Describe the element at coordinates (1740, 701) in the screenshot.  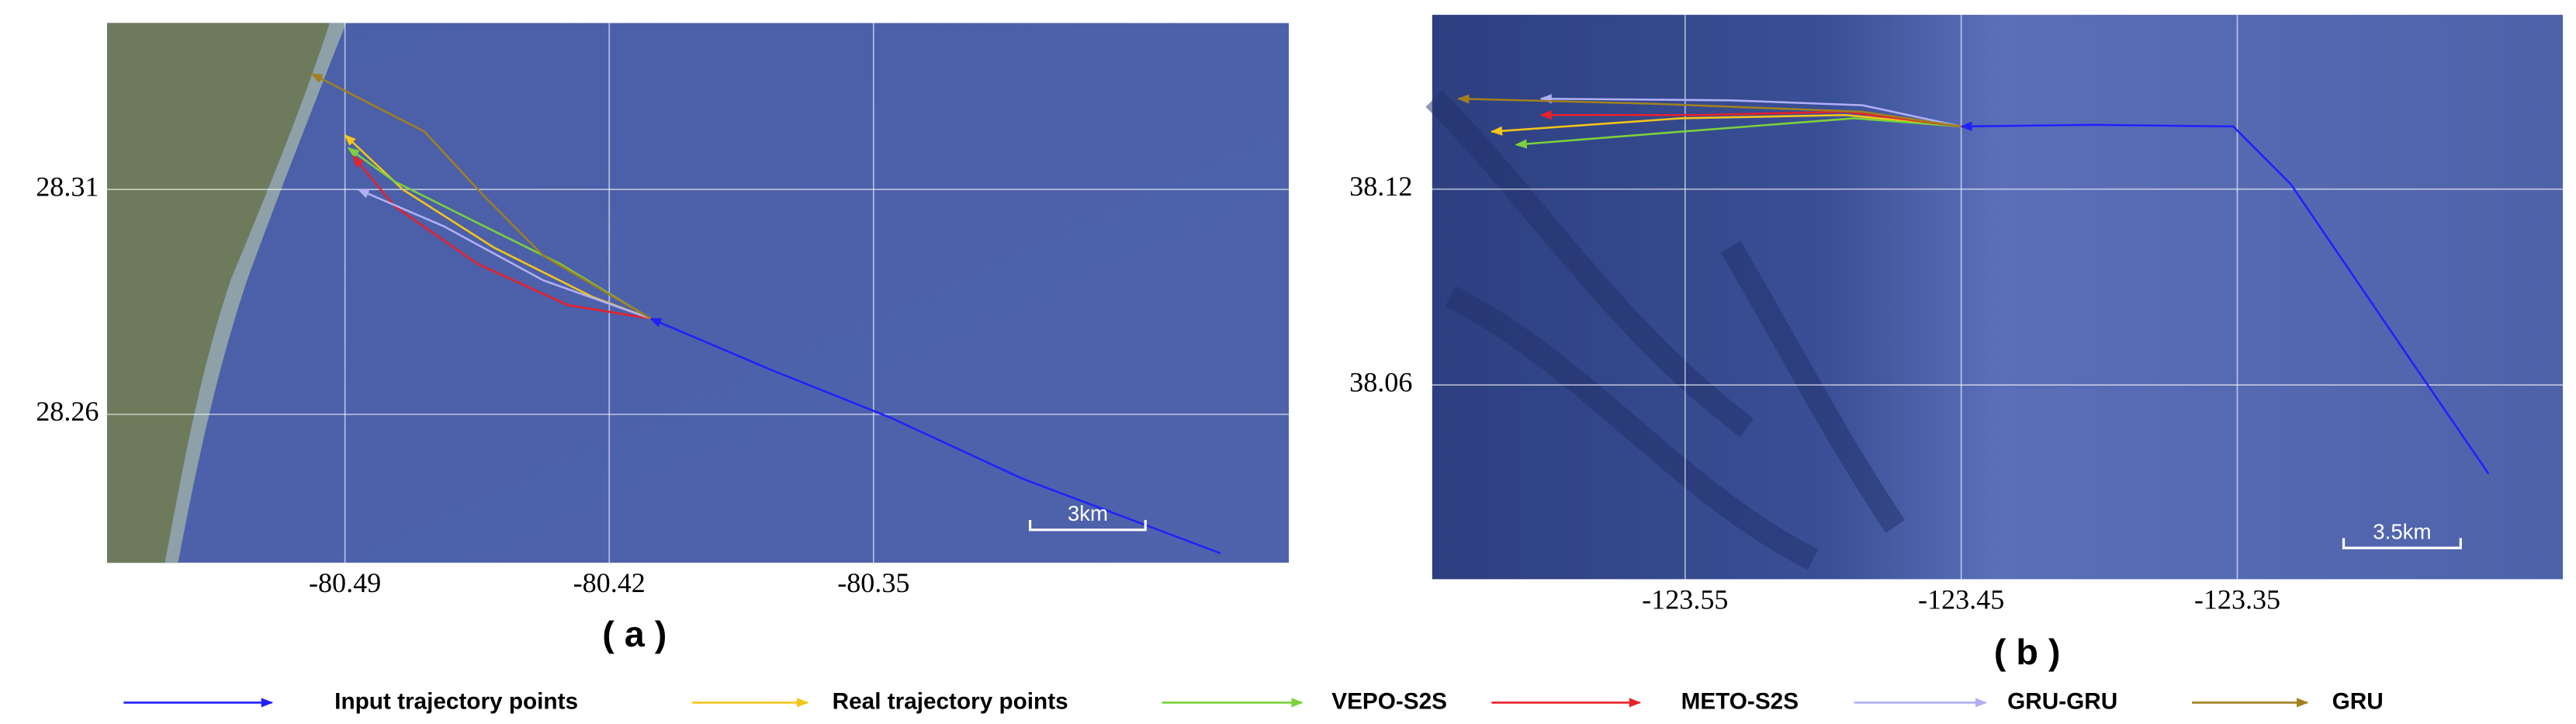
I see `legend-label: METO-S2S` at that location.